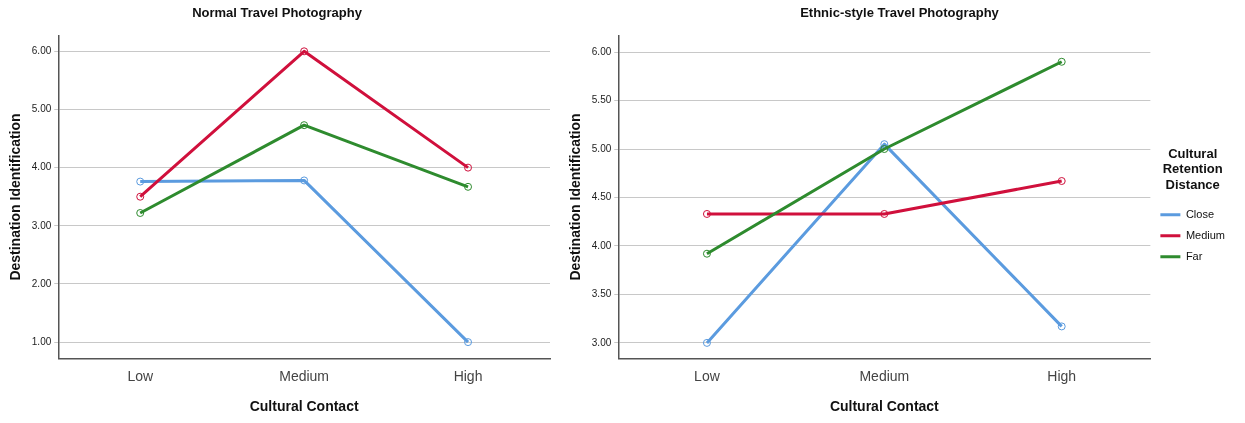 The image size is (1245, 423). Describe the element at coordinates (900, 13) in the screenshot. I see `chart-title: Ethnic-style Travel Photography` at that location.